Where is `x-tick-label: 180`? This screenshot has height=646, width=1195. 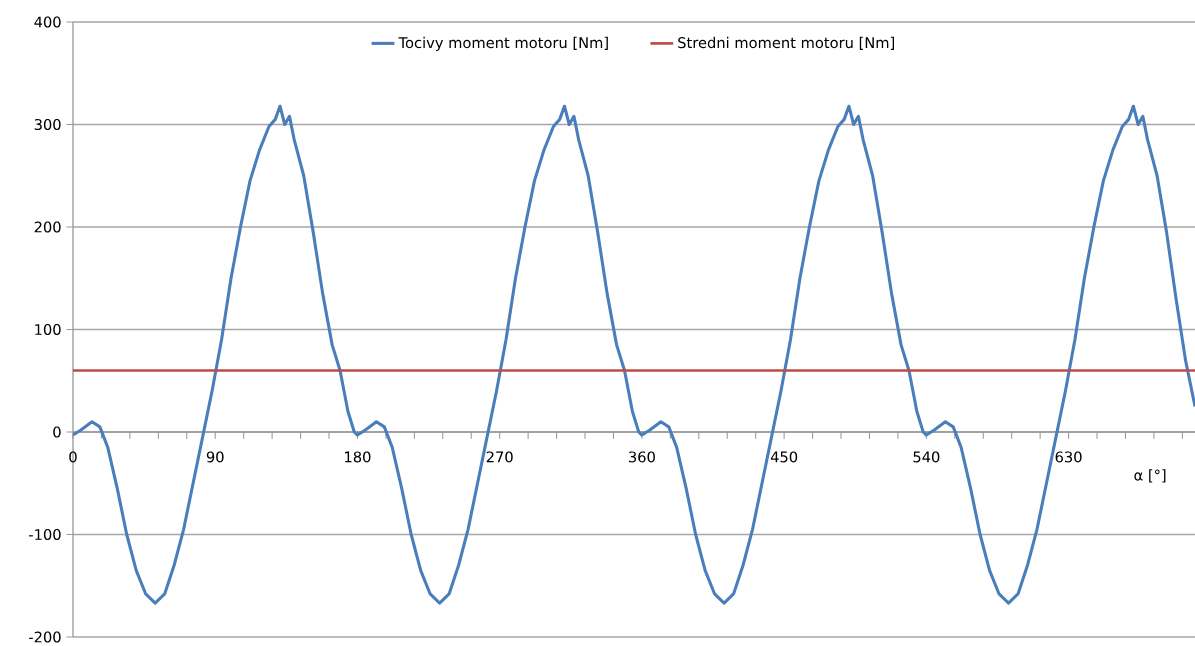
x-tick-label: 180 is located at coordinates (358, 457).